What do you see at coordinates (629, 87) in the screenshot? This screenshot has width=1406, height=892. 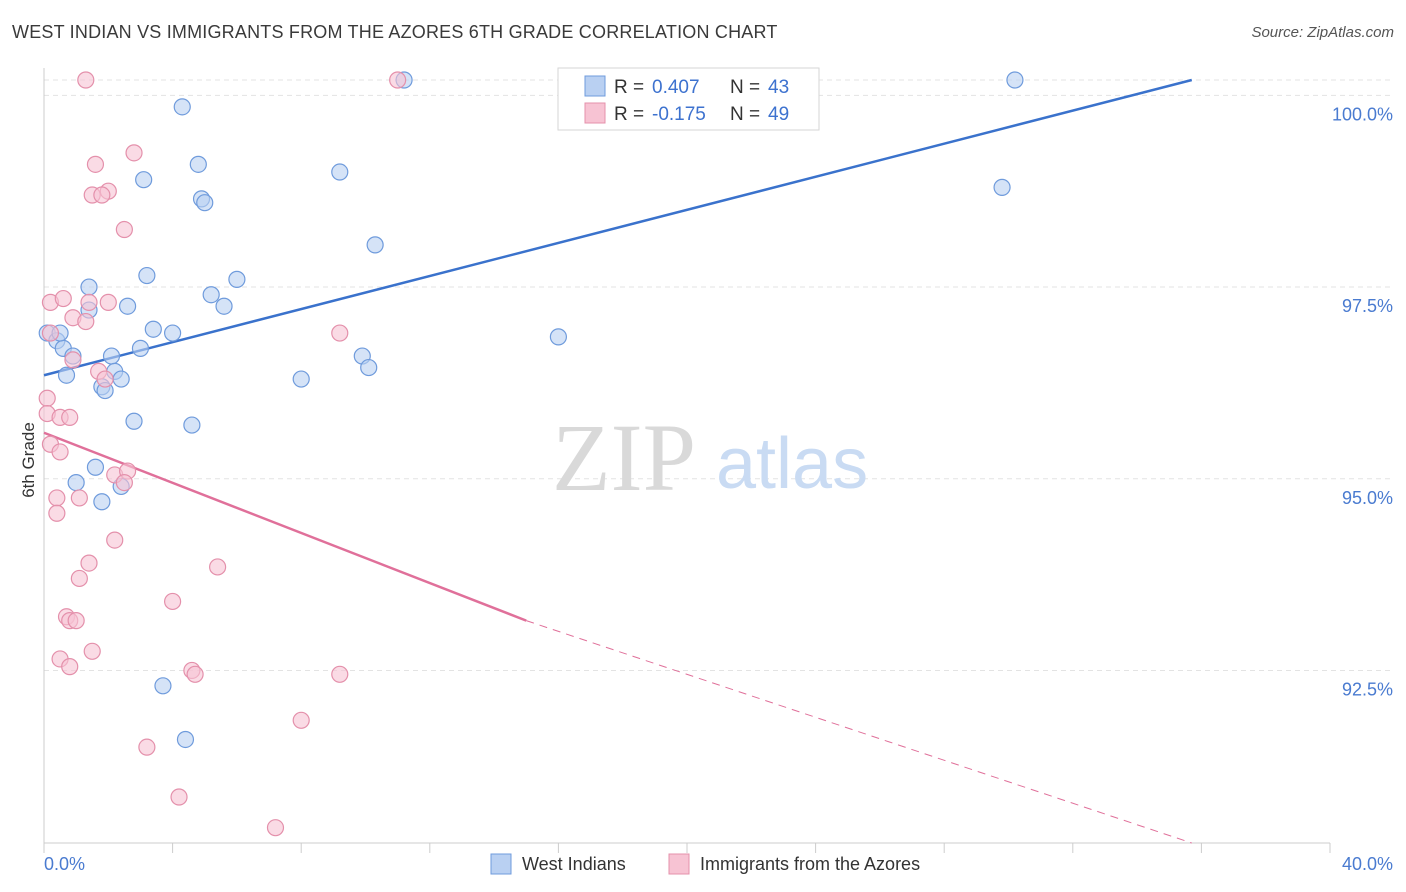 I see `legend-r-label-1: R =` at bounding box center [629, 87].